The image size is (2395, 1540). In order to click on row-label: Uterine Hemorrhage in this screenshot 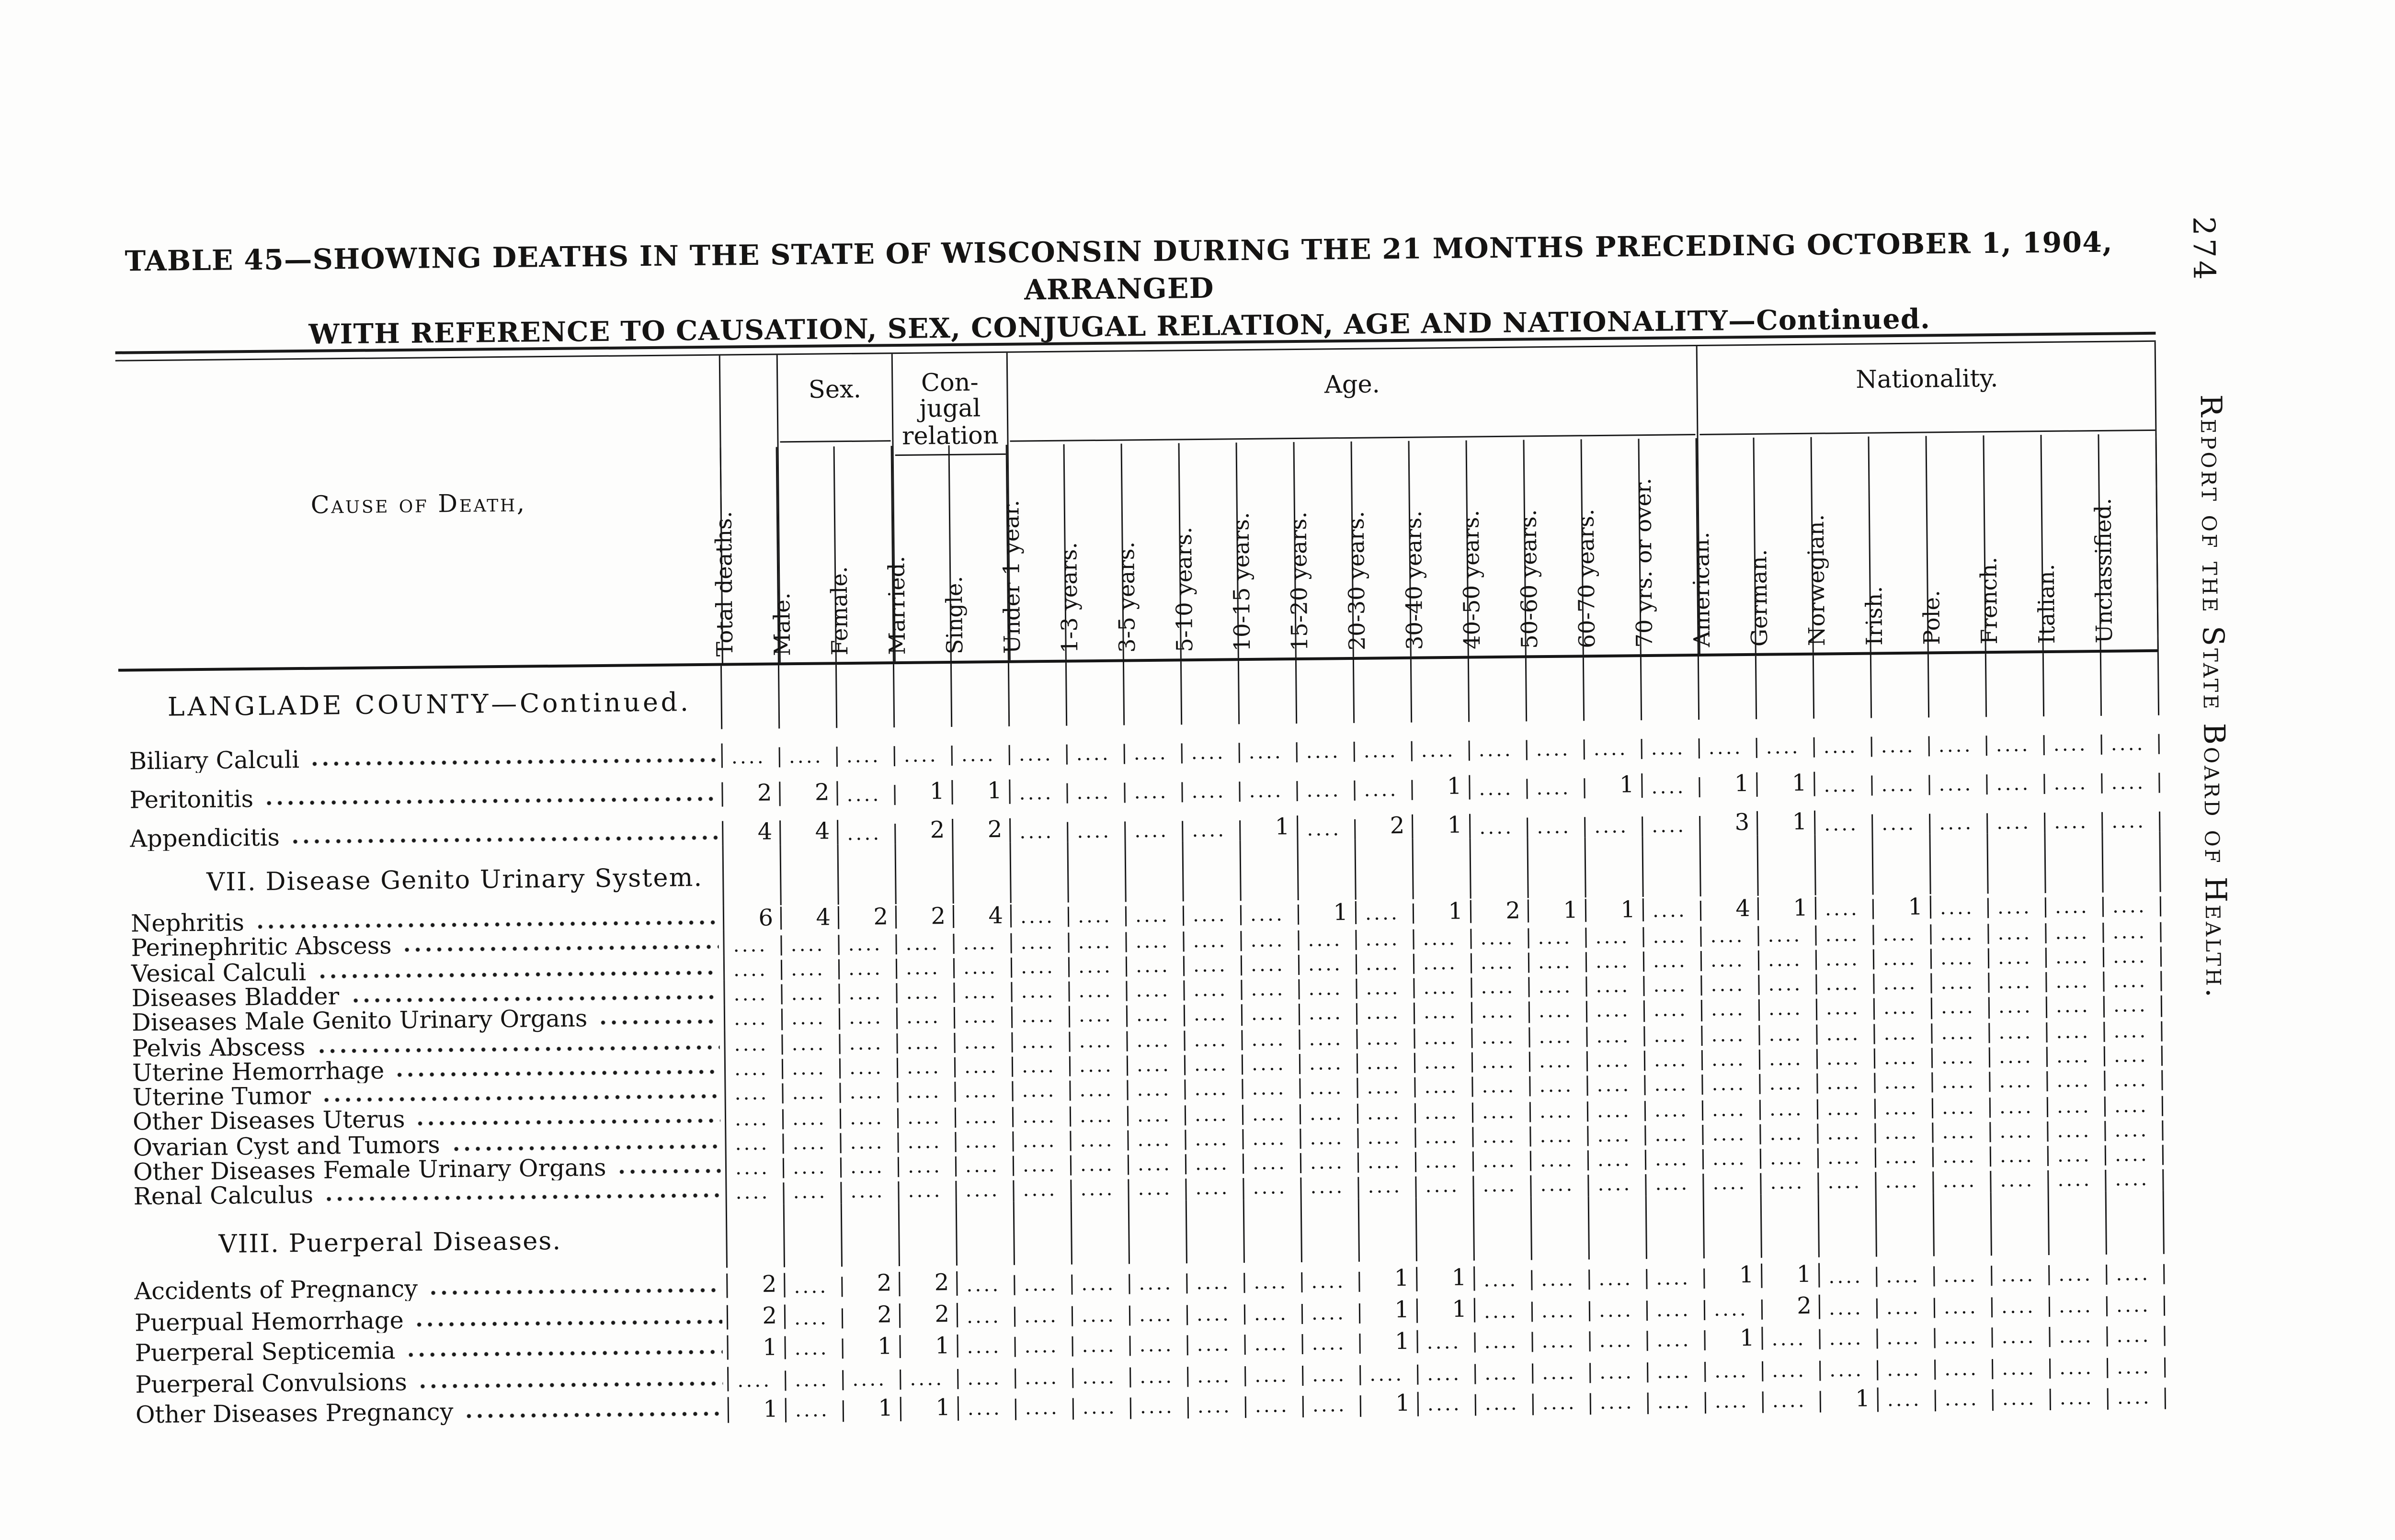, I will do `click(258, 1071)`.